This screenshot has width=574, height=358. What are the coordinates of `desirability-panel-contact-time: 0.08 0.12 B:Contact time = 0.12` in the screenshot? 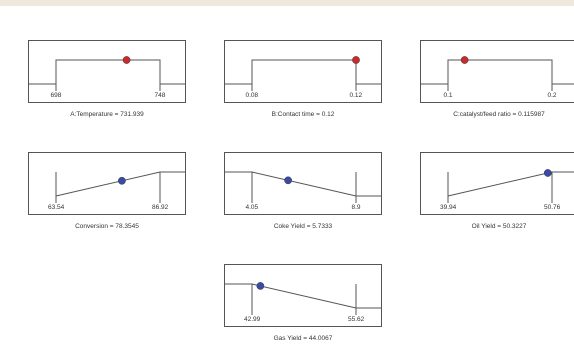 It's located at (303, 80).